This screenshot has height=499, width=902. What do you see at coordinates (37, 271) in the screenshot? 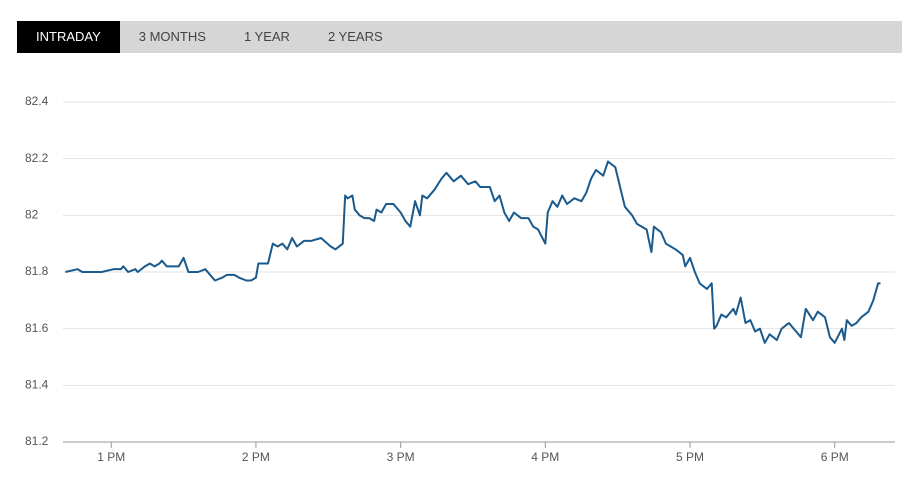
I see `y-tick-label: 81.8` at bounding box center [37, 271].